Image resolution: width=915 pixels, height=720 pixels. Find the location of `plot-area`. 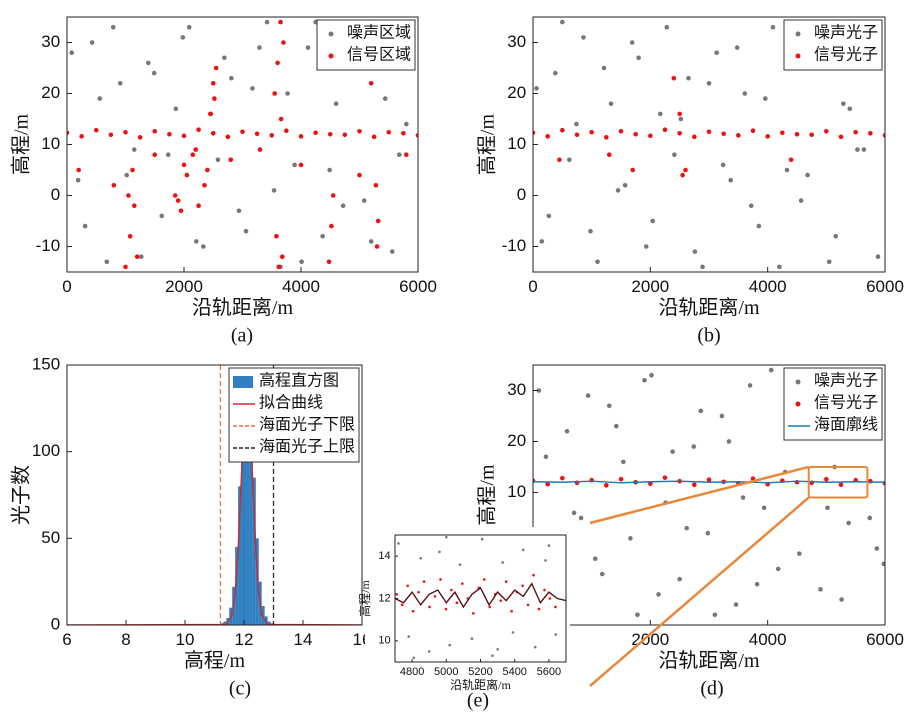

plot-area is located at coordinates (214, 495).